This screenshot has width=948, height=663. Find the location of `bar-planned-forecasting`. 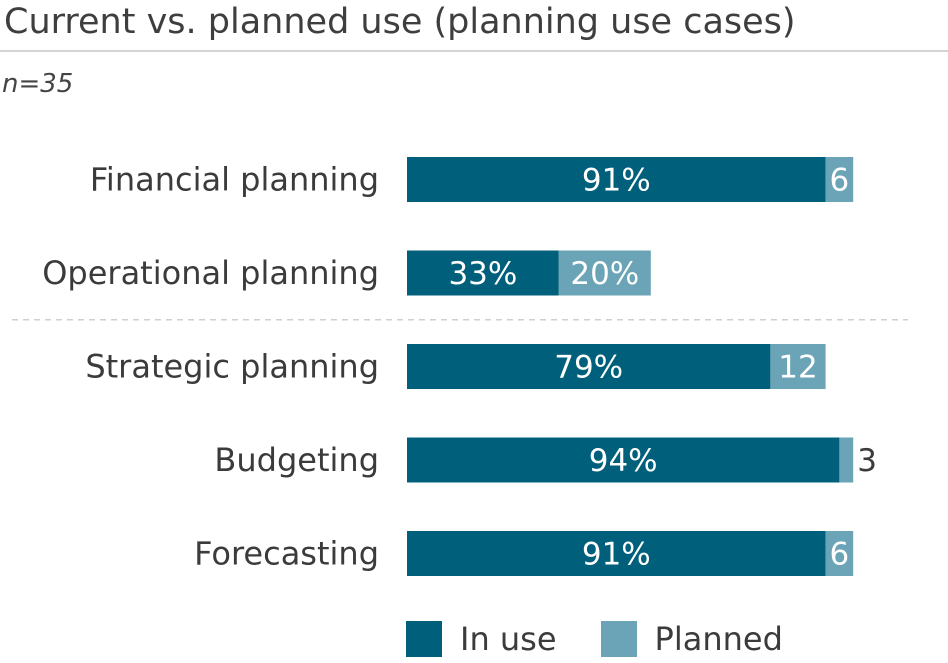

bar-planned-forecasting is located at coordinates (839, 553).